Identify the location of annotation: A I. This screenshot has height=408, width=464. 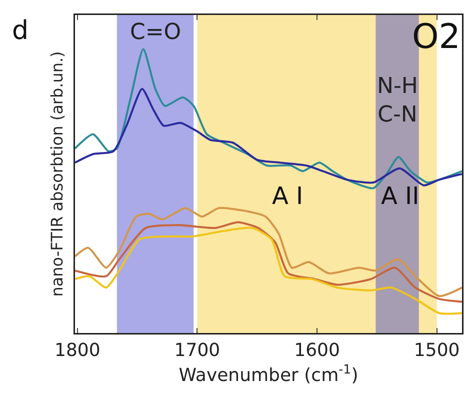
(288, 196).